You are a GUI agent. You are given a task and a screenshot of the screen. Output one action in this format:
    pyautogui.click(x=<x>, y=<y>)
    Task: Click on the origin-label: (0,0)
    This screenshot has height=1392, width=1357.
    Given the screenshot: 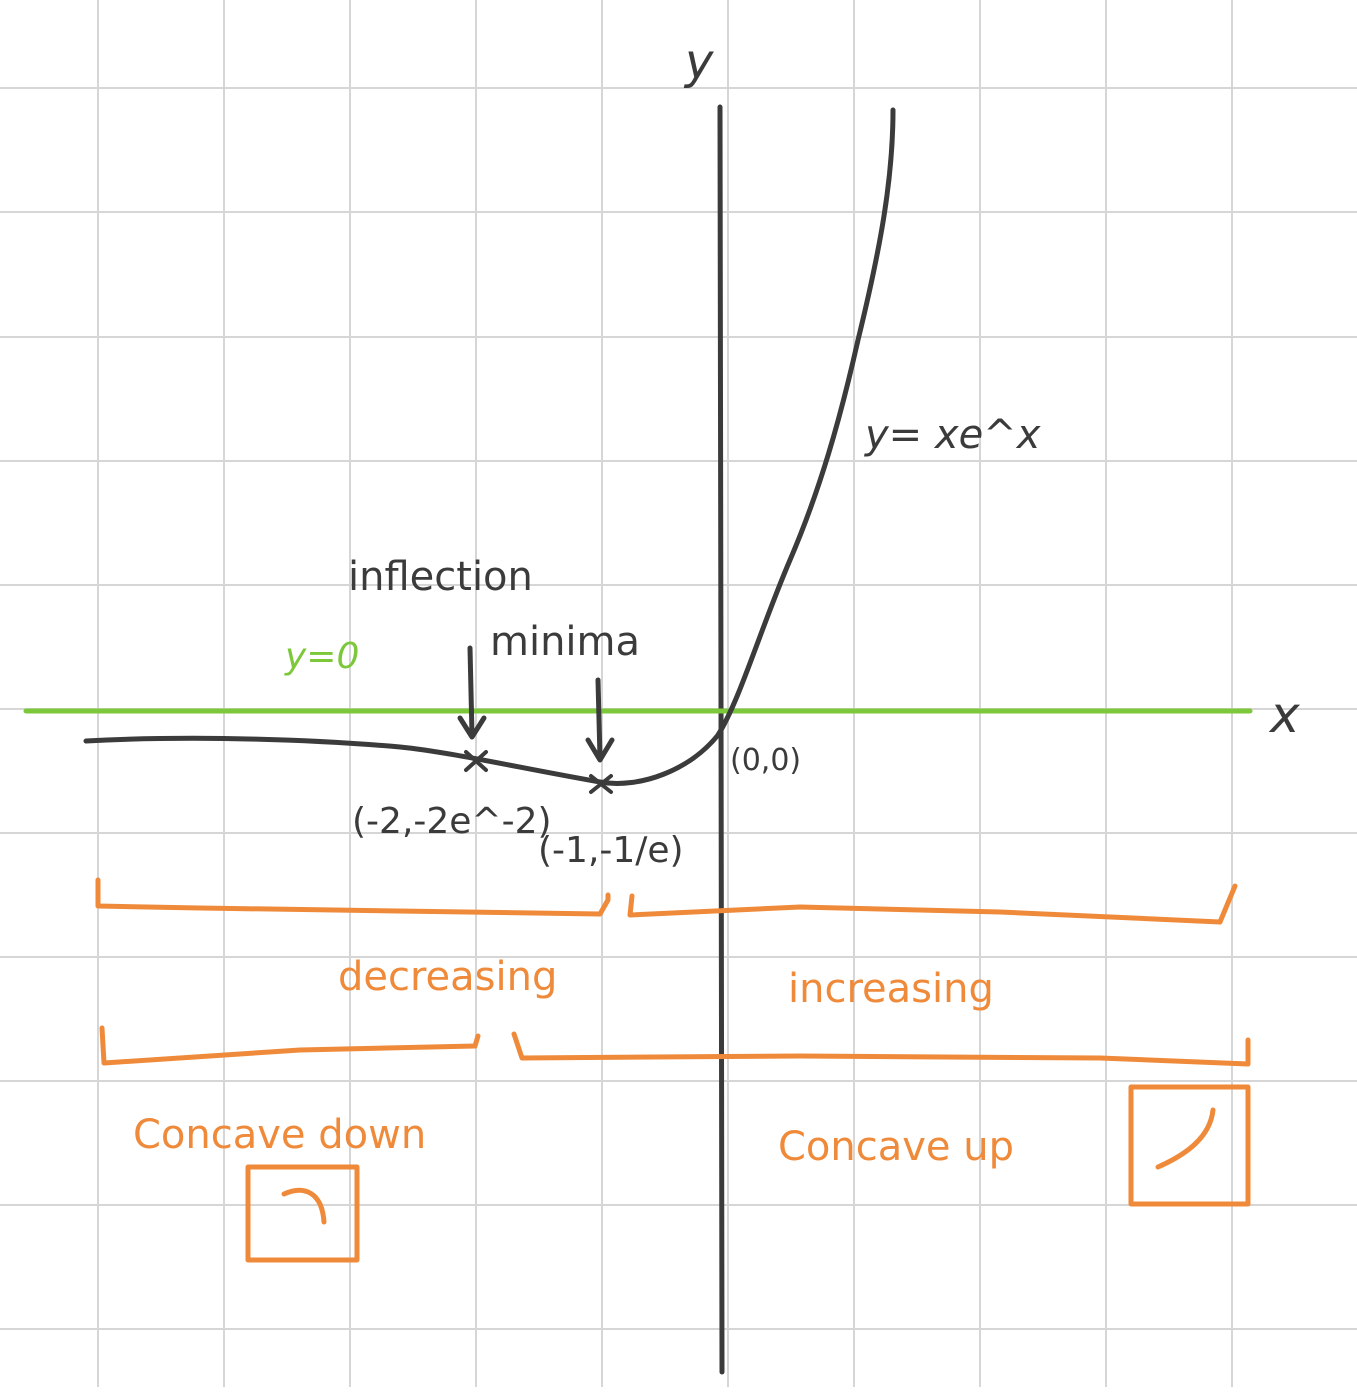 What is the action you would take?
    pyautogui.click(x=765, y=760)
    